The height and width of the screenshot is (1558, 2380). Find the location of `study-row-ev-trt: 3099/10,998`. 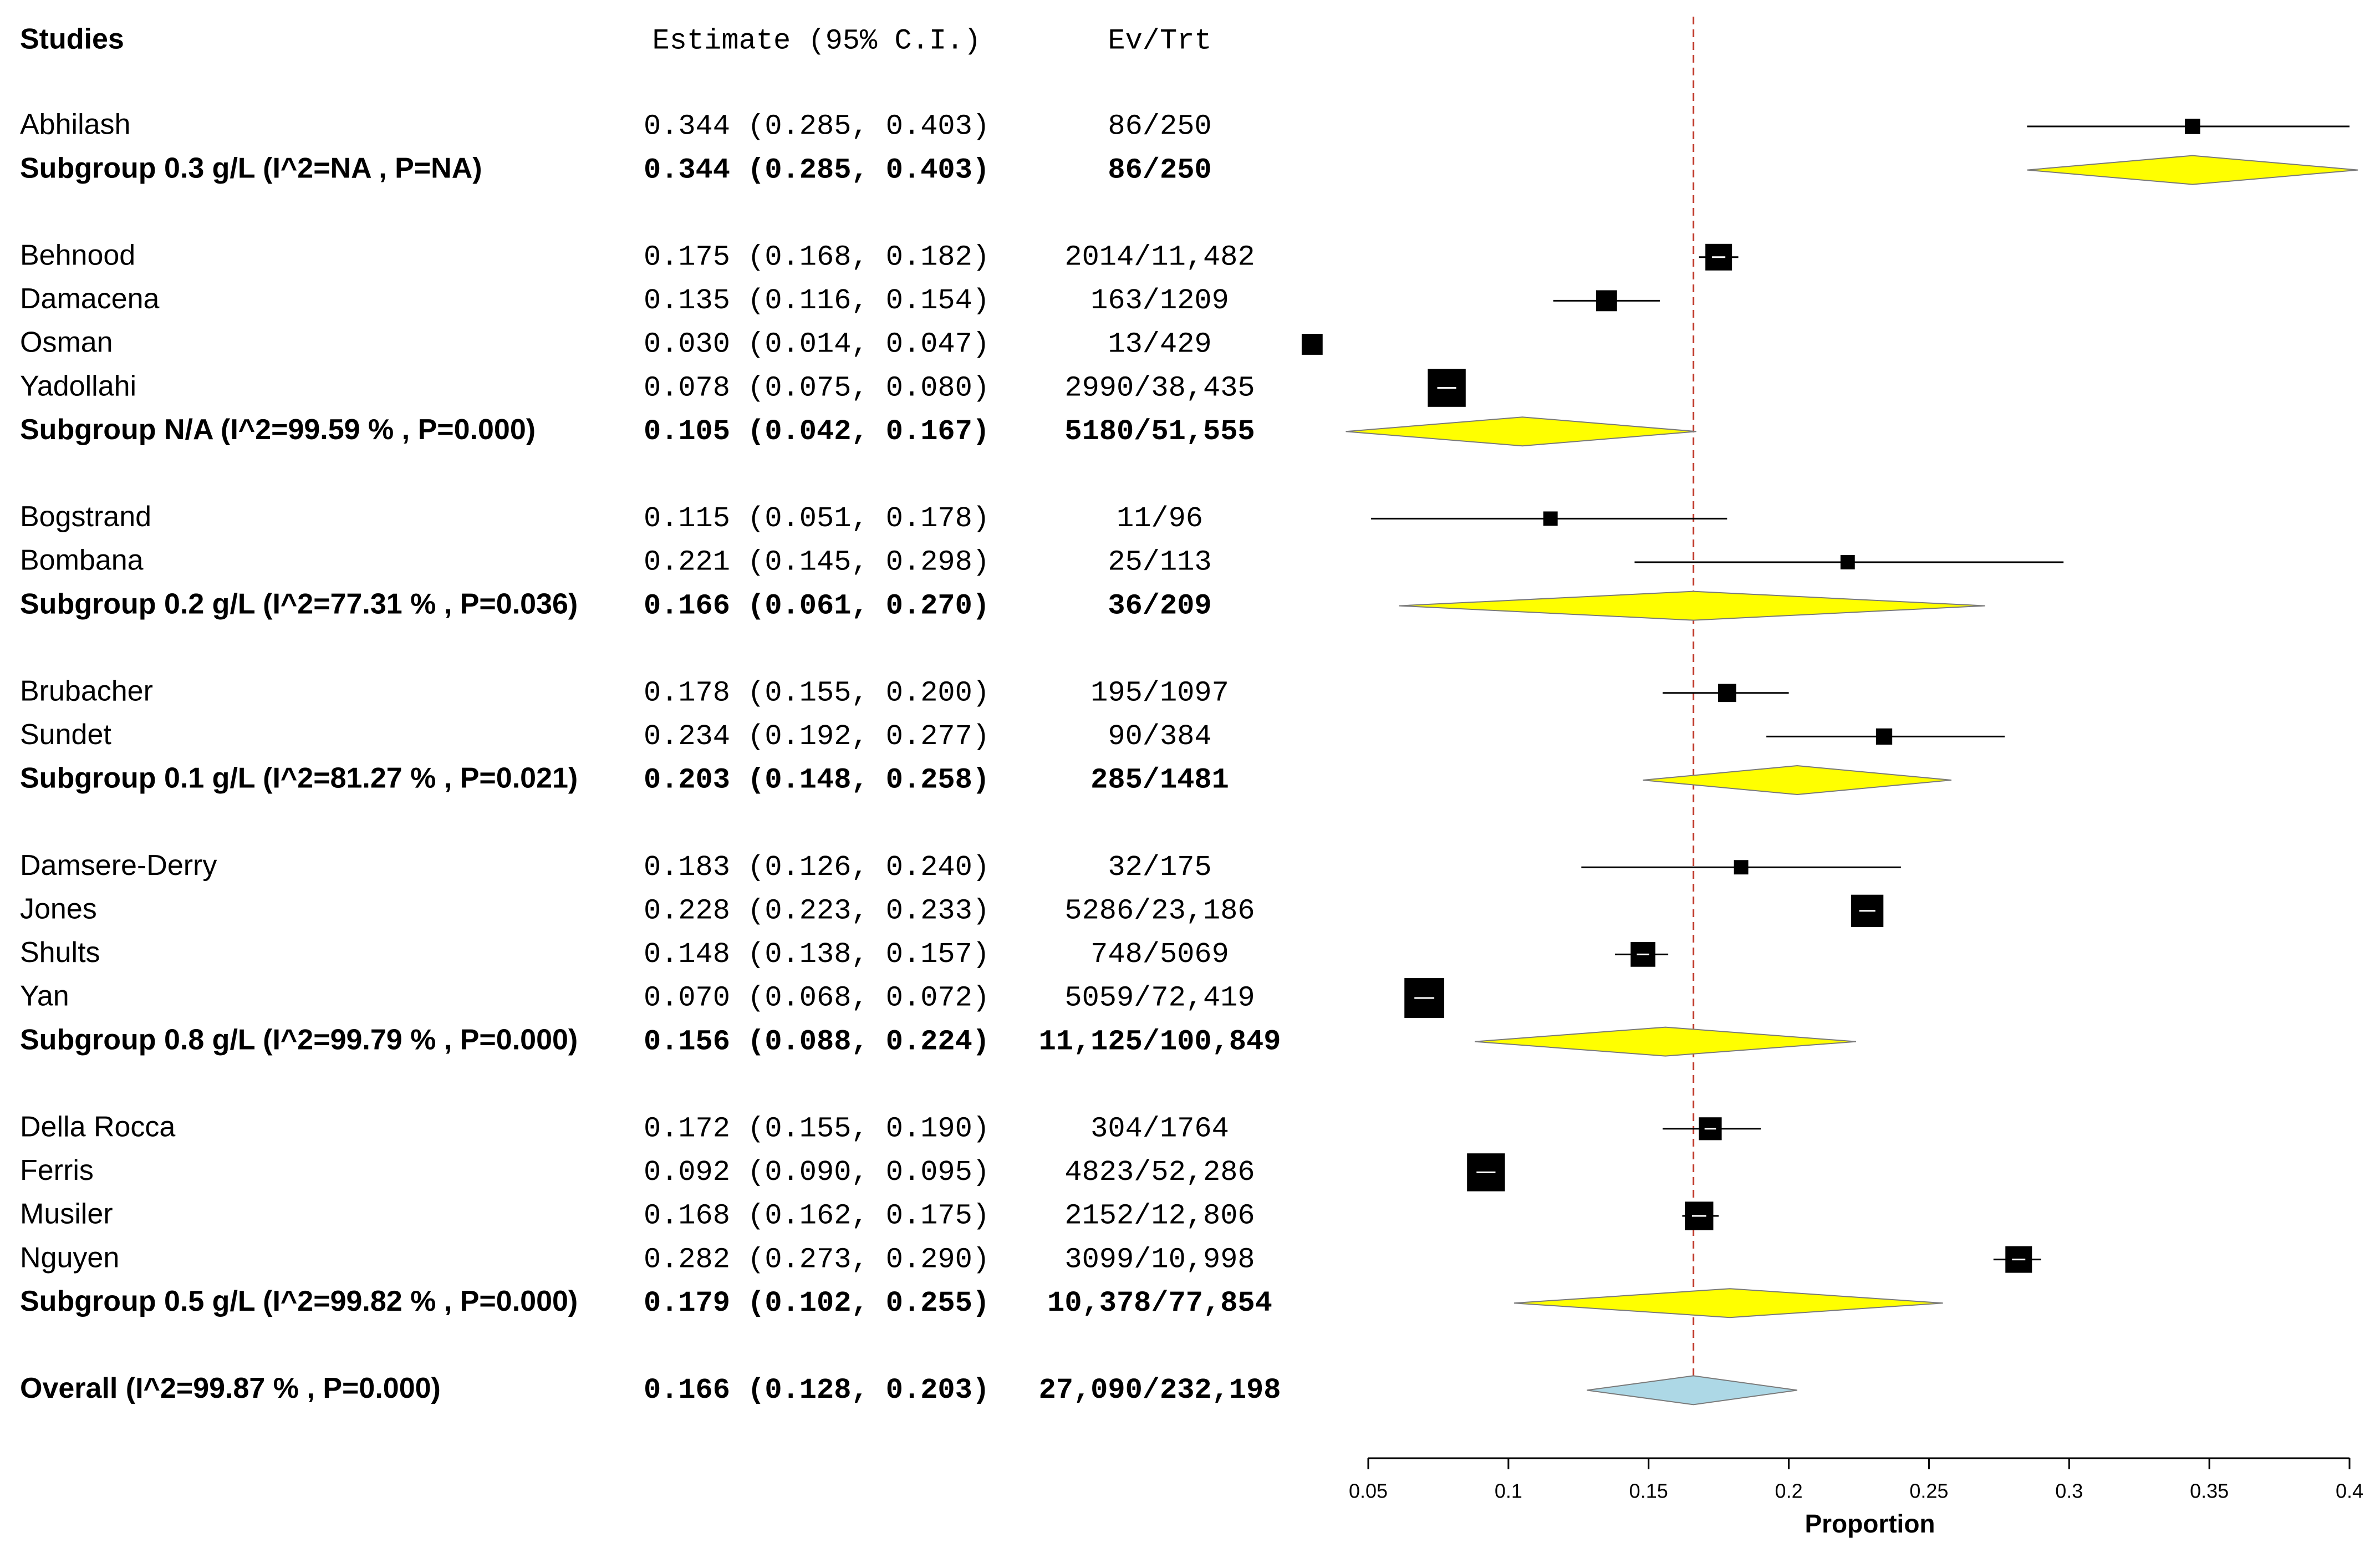

study-row-ev-trt: 3099/10,998 is located at coordinates (1159, 1259).